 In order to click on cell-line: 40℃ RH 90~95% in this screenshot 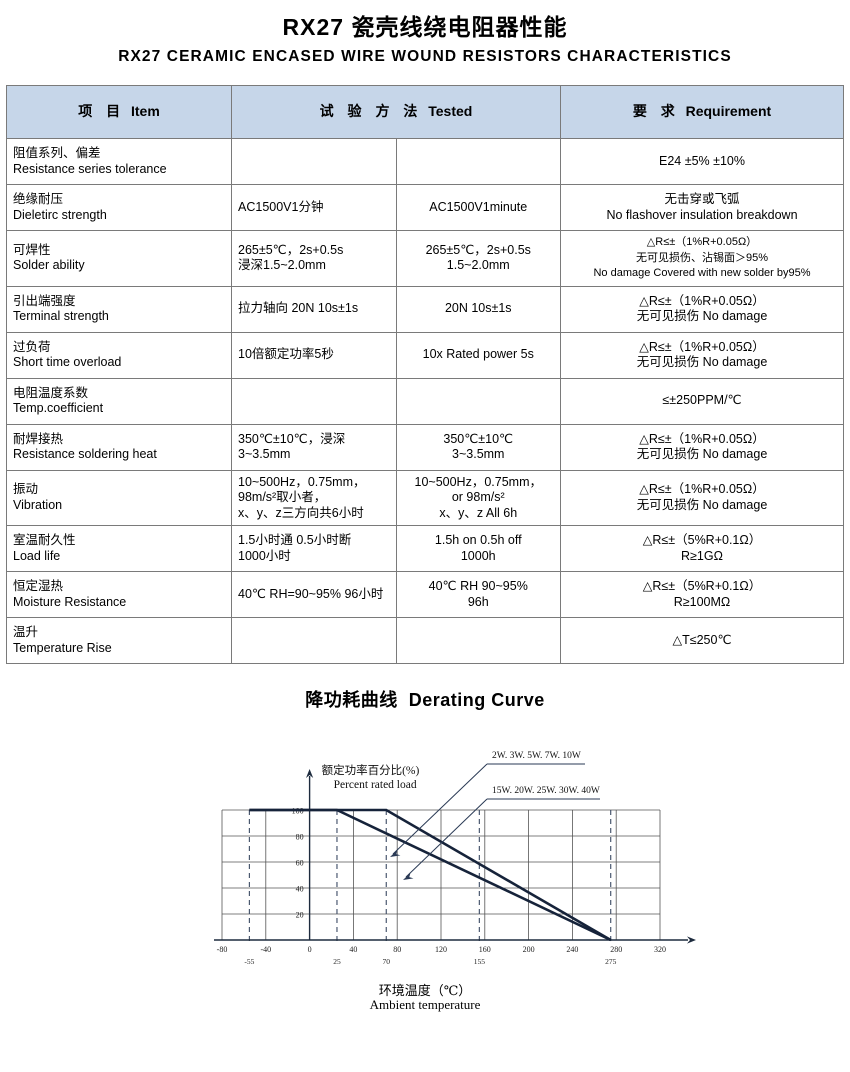, I will do `click(478, 586)`.